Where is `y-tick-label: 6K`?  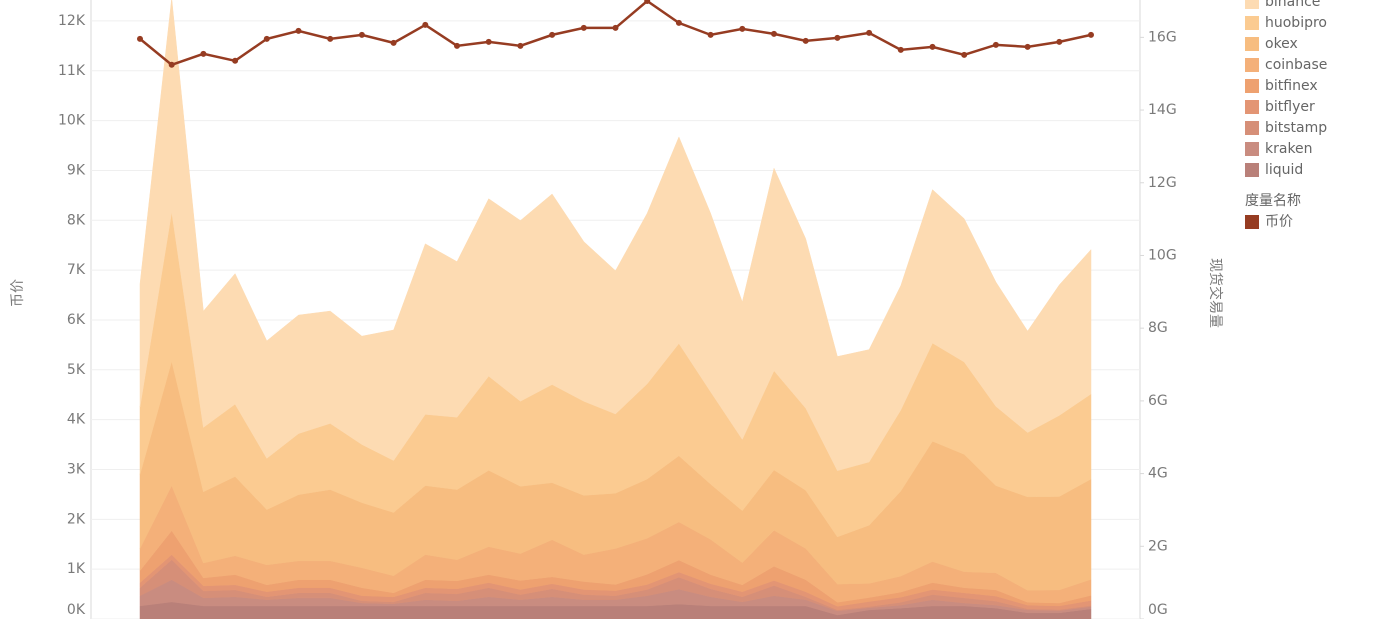 y-tick-label: 6K is located at coordinates (76, 320).